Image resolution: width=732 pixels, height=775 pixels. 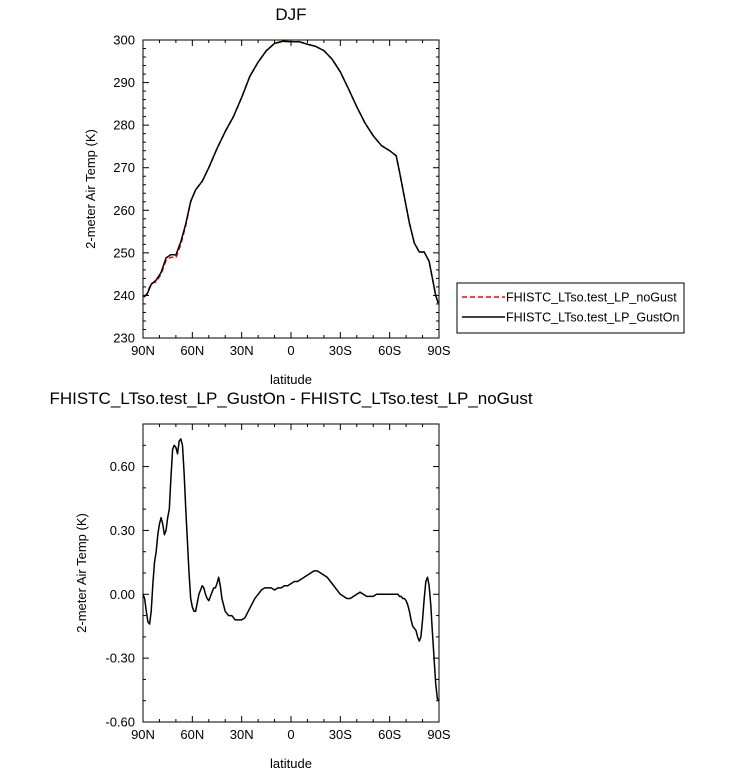 I want to click on top-ytick-label-6: 240, so click(x=124, y=295).